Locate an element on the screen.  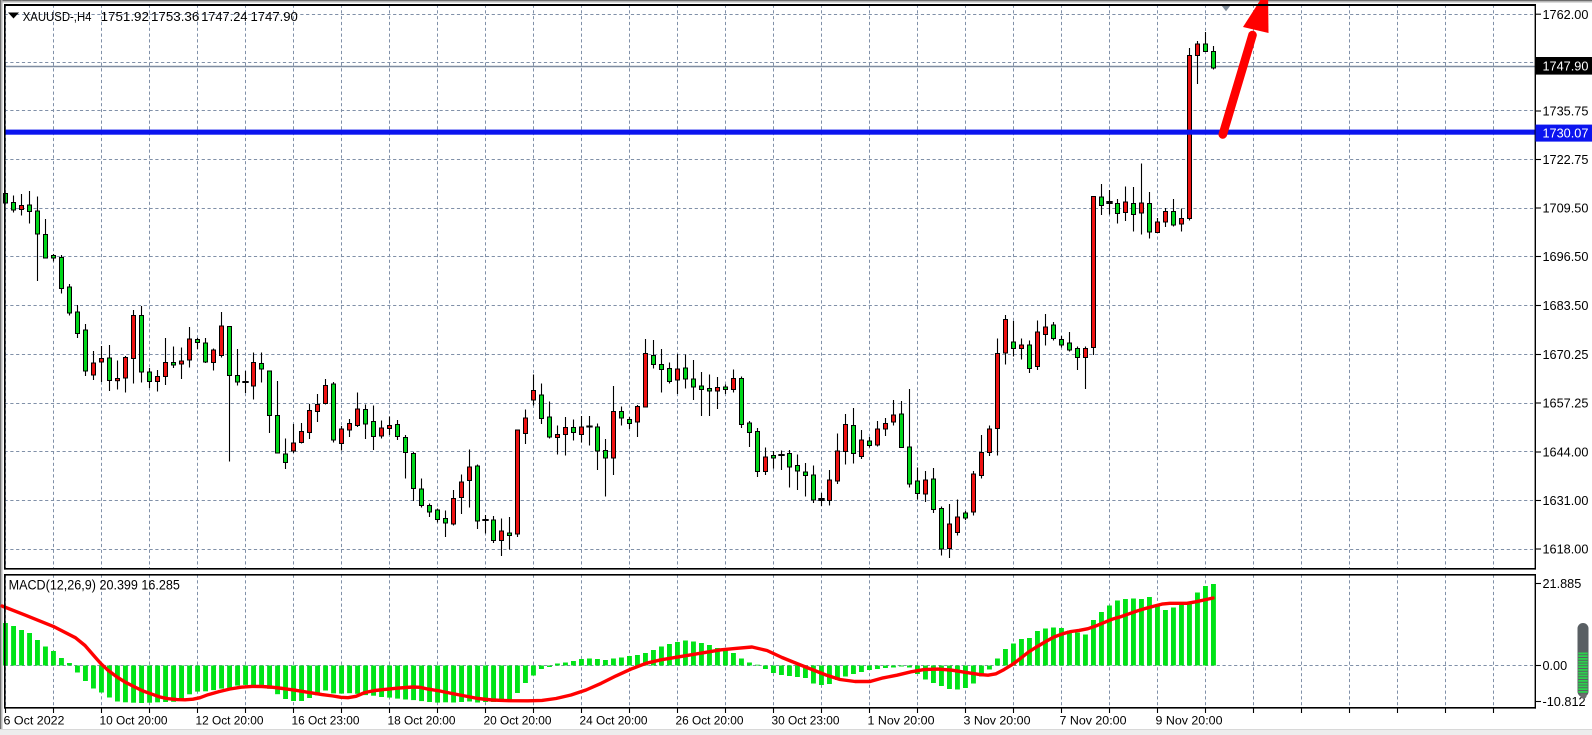
svg-text: 1762.00 is located at coordinates (1566, 14).